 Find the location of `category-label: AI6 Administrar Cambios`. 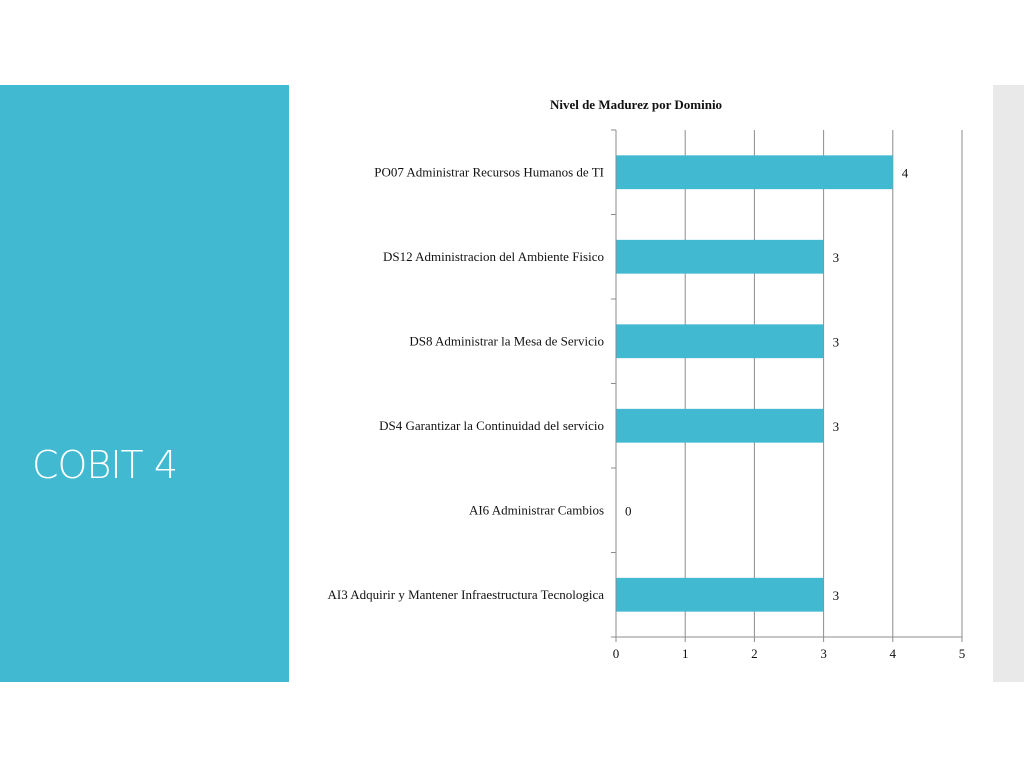

category-label: AI6 Administrar Cambios is located at coordinates (536, 509).